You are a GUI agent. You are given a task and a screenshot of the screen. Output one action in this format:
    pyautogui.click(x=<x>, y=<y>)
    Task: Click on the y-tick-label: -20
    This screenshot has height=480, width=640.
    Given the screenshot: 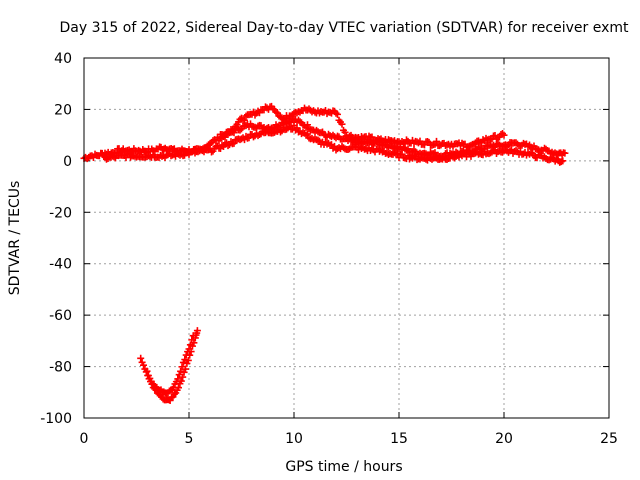 What is the action you would take?
    pyautogui.click(x=60, y=213)
    